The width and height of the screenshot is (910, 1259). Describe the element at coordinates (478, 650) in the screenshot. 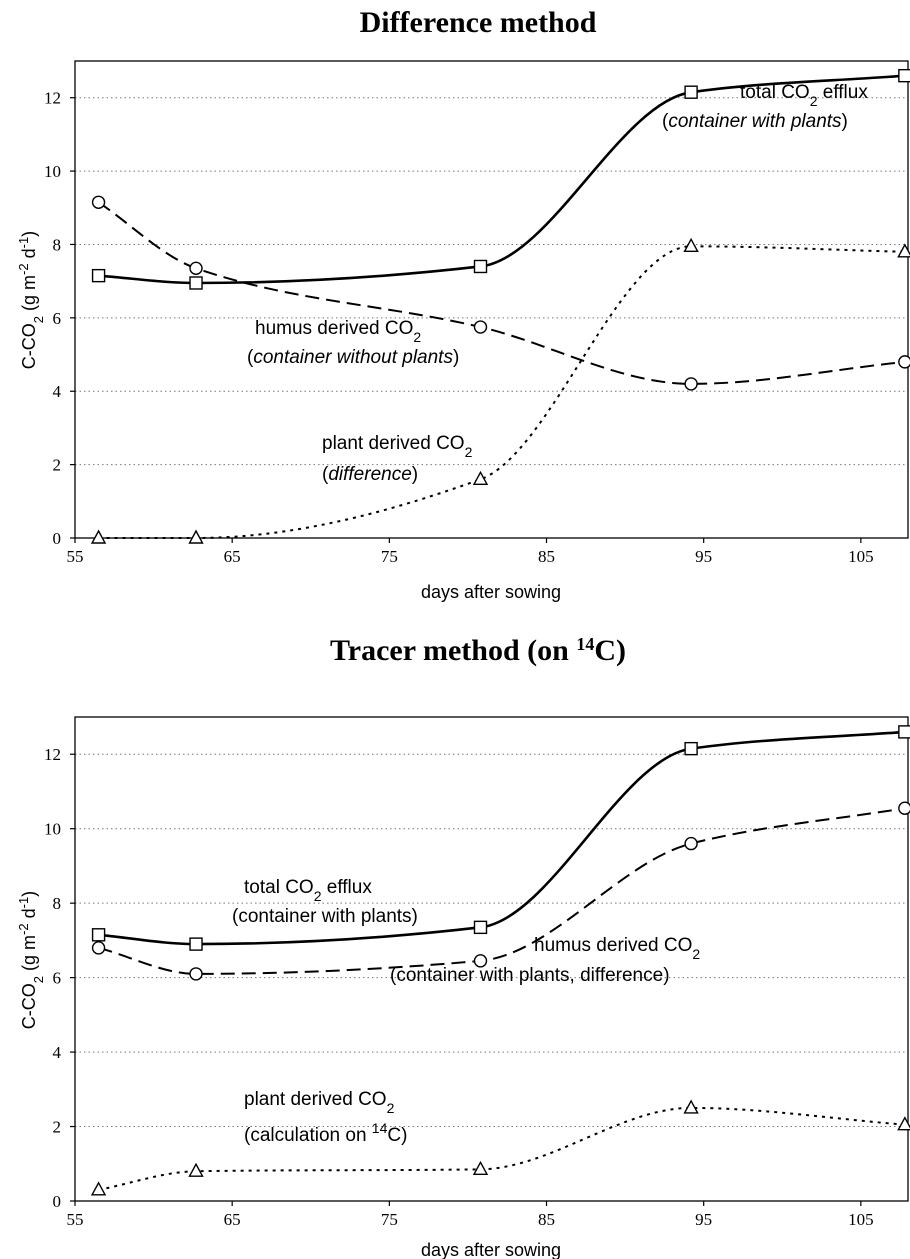

I see `chart-title: Tracer method (on 14C)` at that location.